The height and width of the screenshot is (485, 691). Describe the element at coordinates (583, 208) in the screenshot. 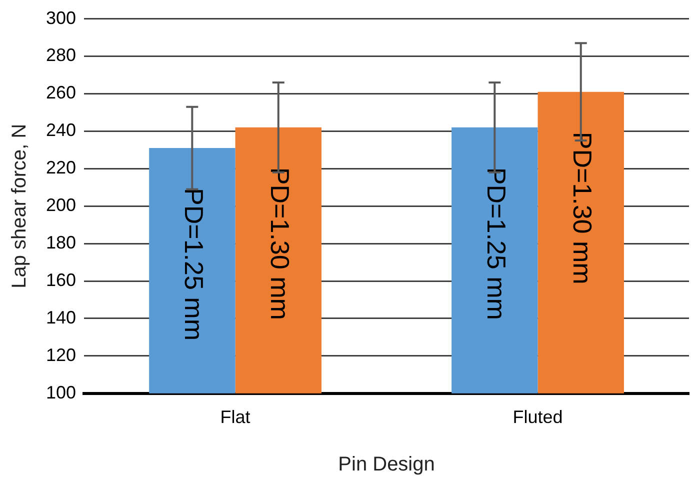

I see `series-label: PD=1.30 mm` at that location.